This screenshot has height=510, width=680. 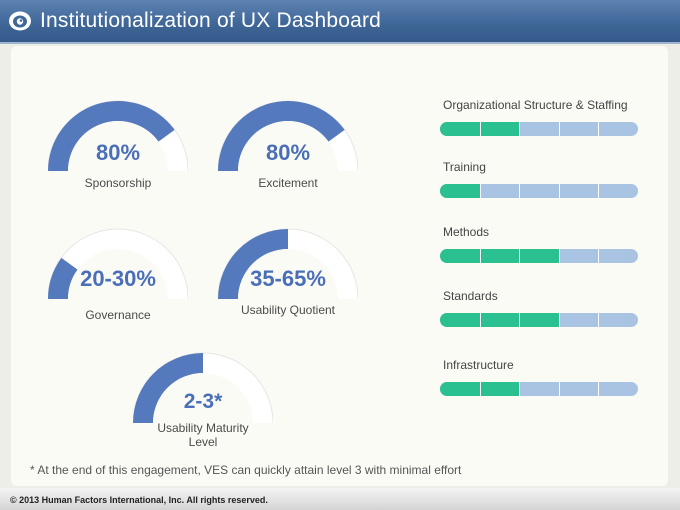 I want to click on category-title: Standards, so click(x=470, y=296).